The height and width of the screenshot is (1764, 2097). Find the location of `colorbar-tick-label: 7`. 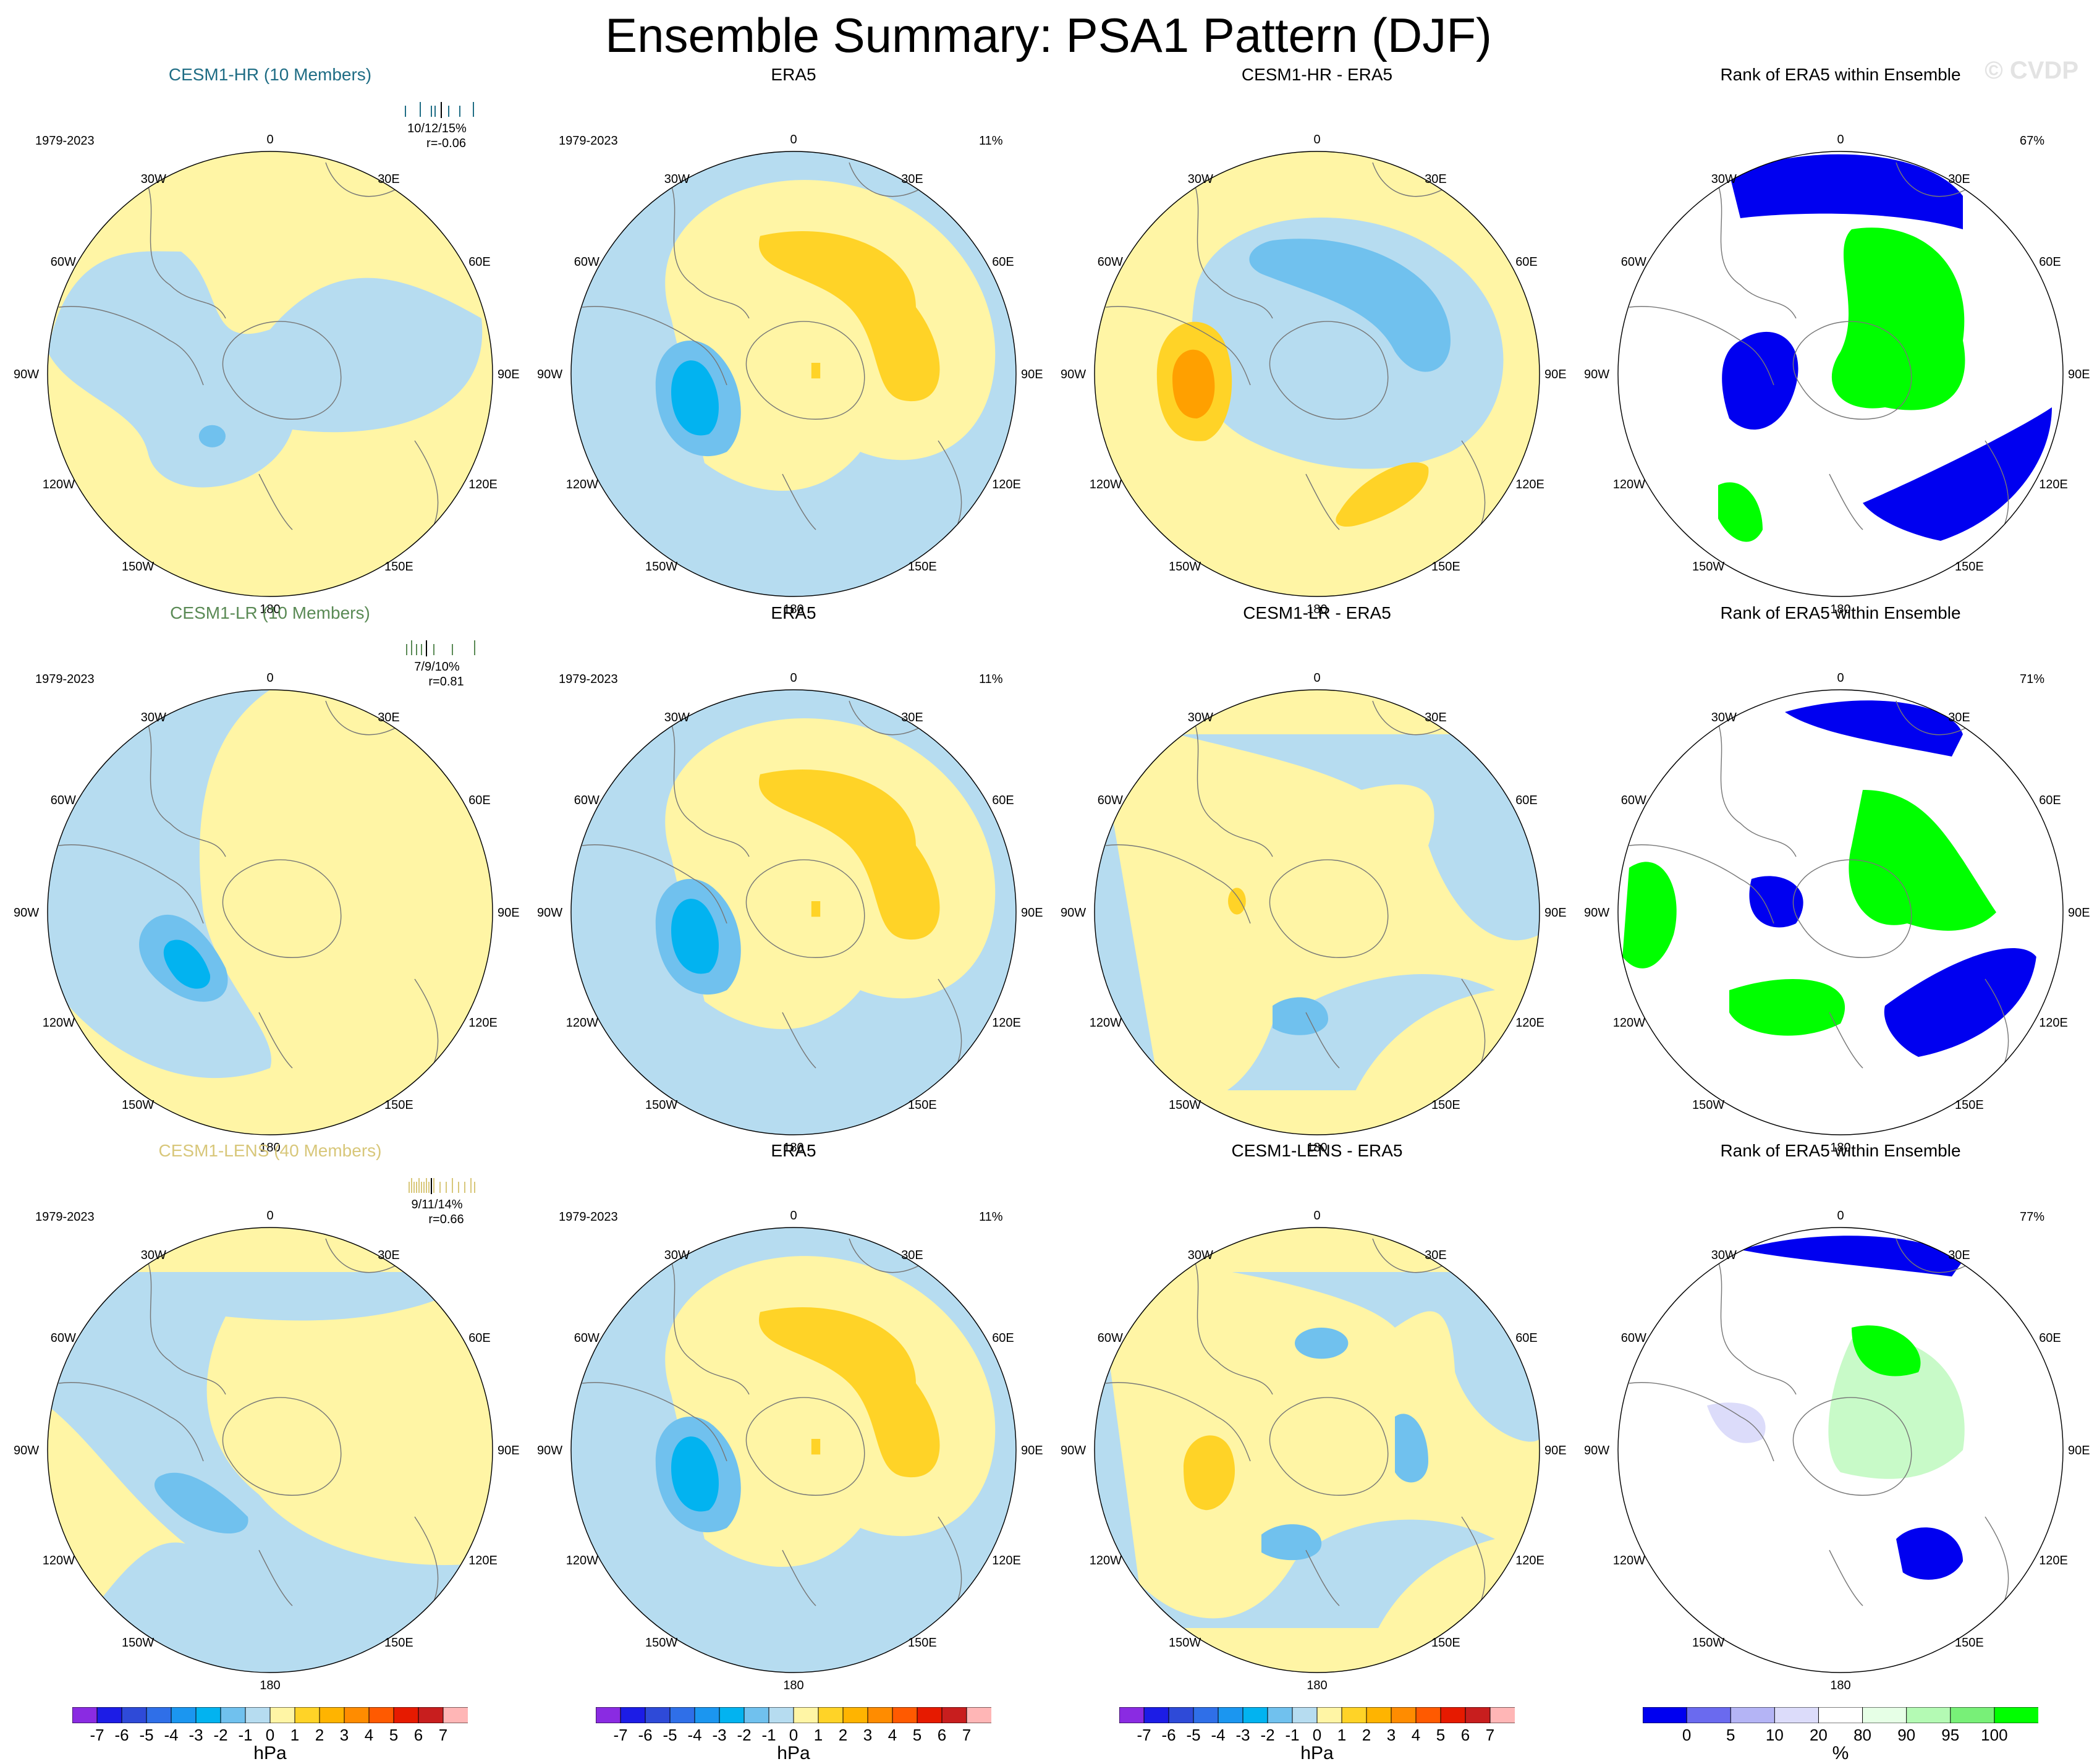

colorbar-tick-label: 7 is located at coordinates (967, 1735).